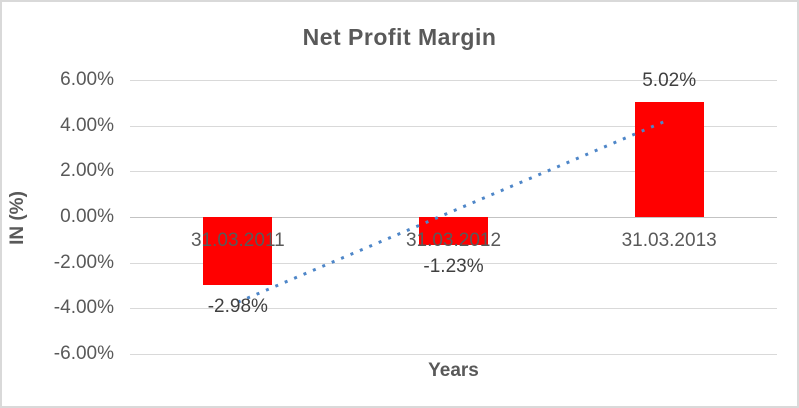 The height and width of the screenshot is (408, 799). I want to click on category-label: 31.03.2012, so click(453, 240).